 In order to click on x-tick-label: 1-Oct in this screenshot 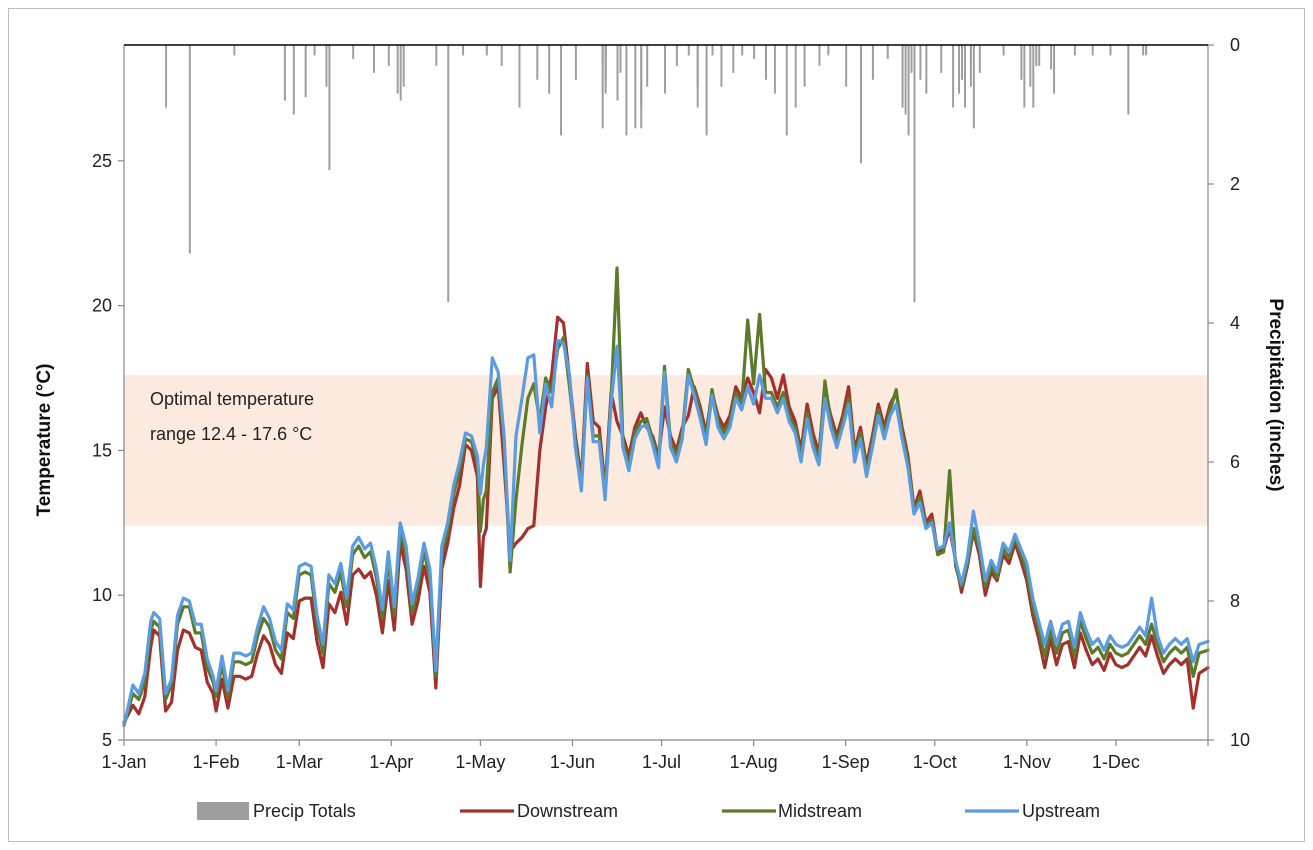, I will do `click(935, 762)`.